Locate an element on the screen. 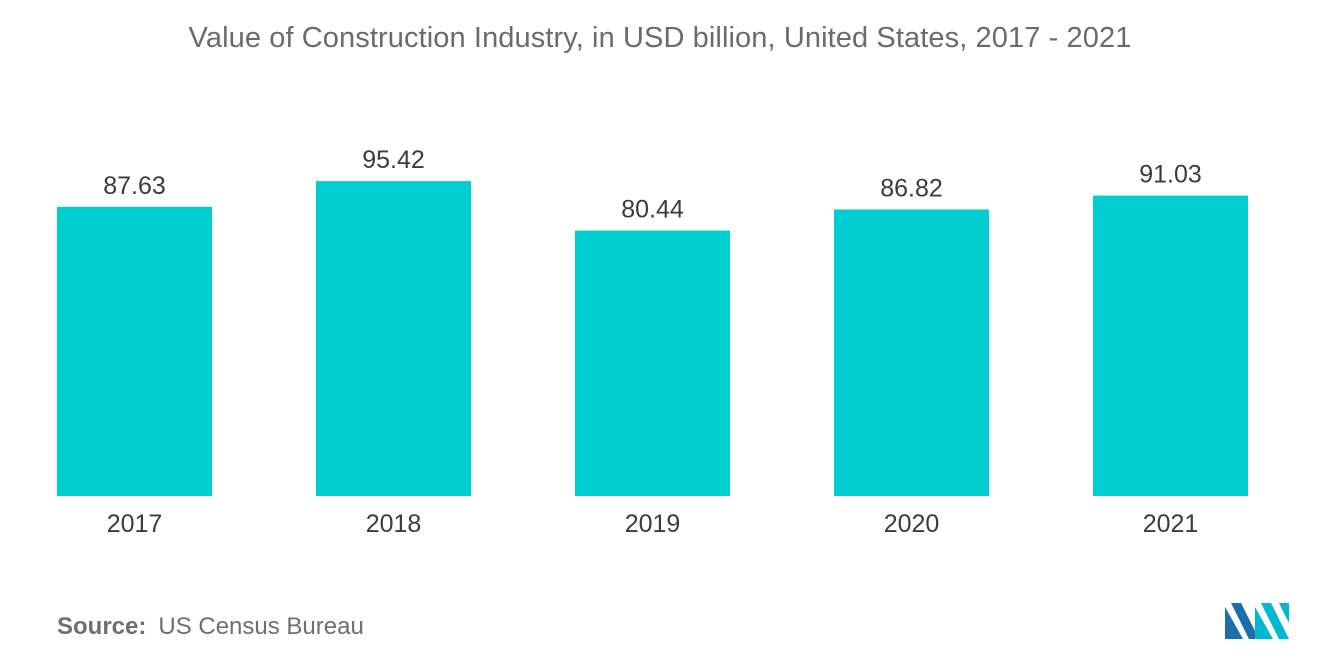 This screenshot has height=665, width=1320. source-note: Source: US Census Bureau is located at coordinates (210, 627).